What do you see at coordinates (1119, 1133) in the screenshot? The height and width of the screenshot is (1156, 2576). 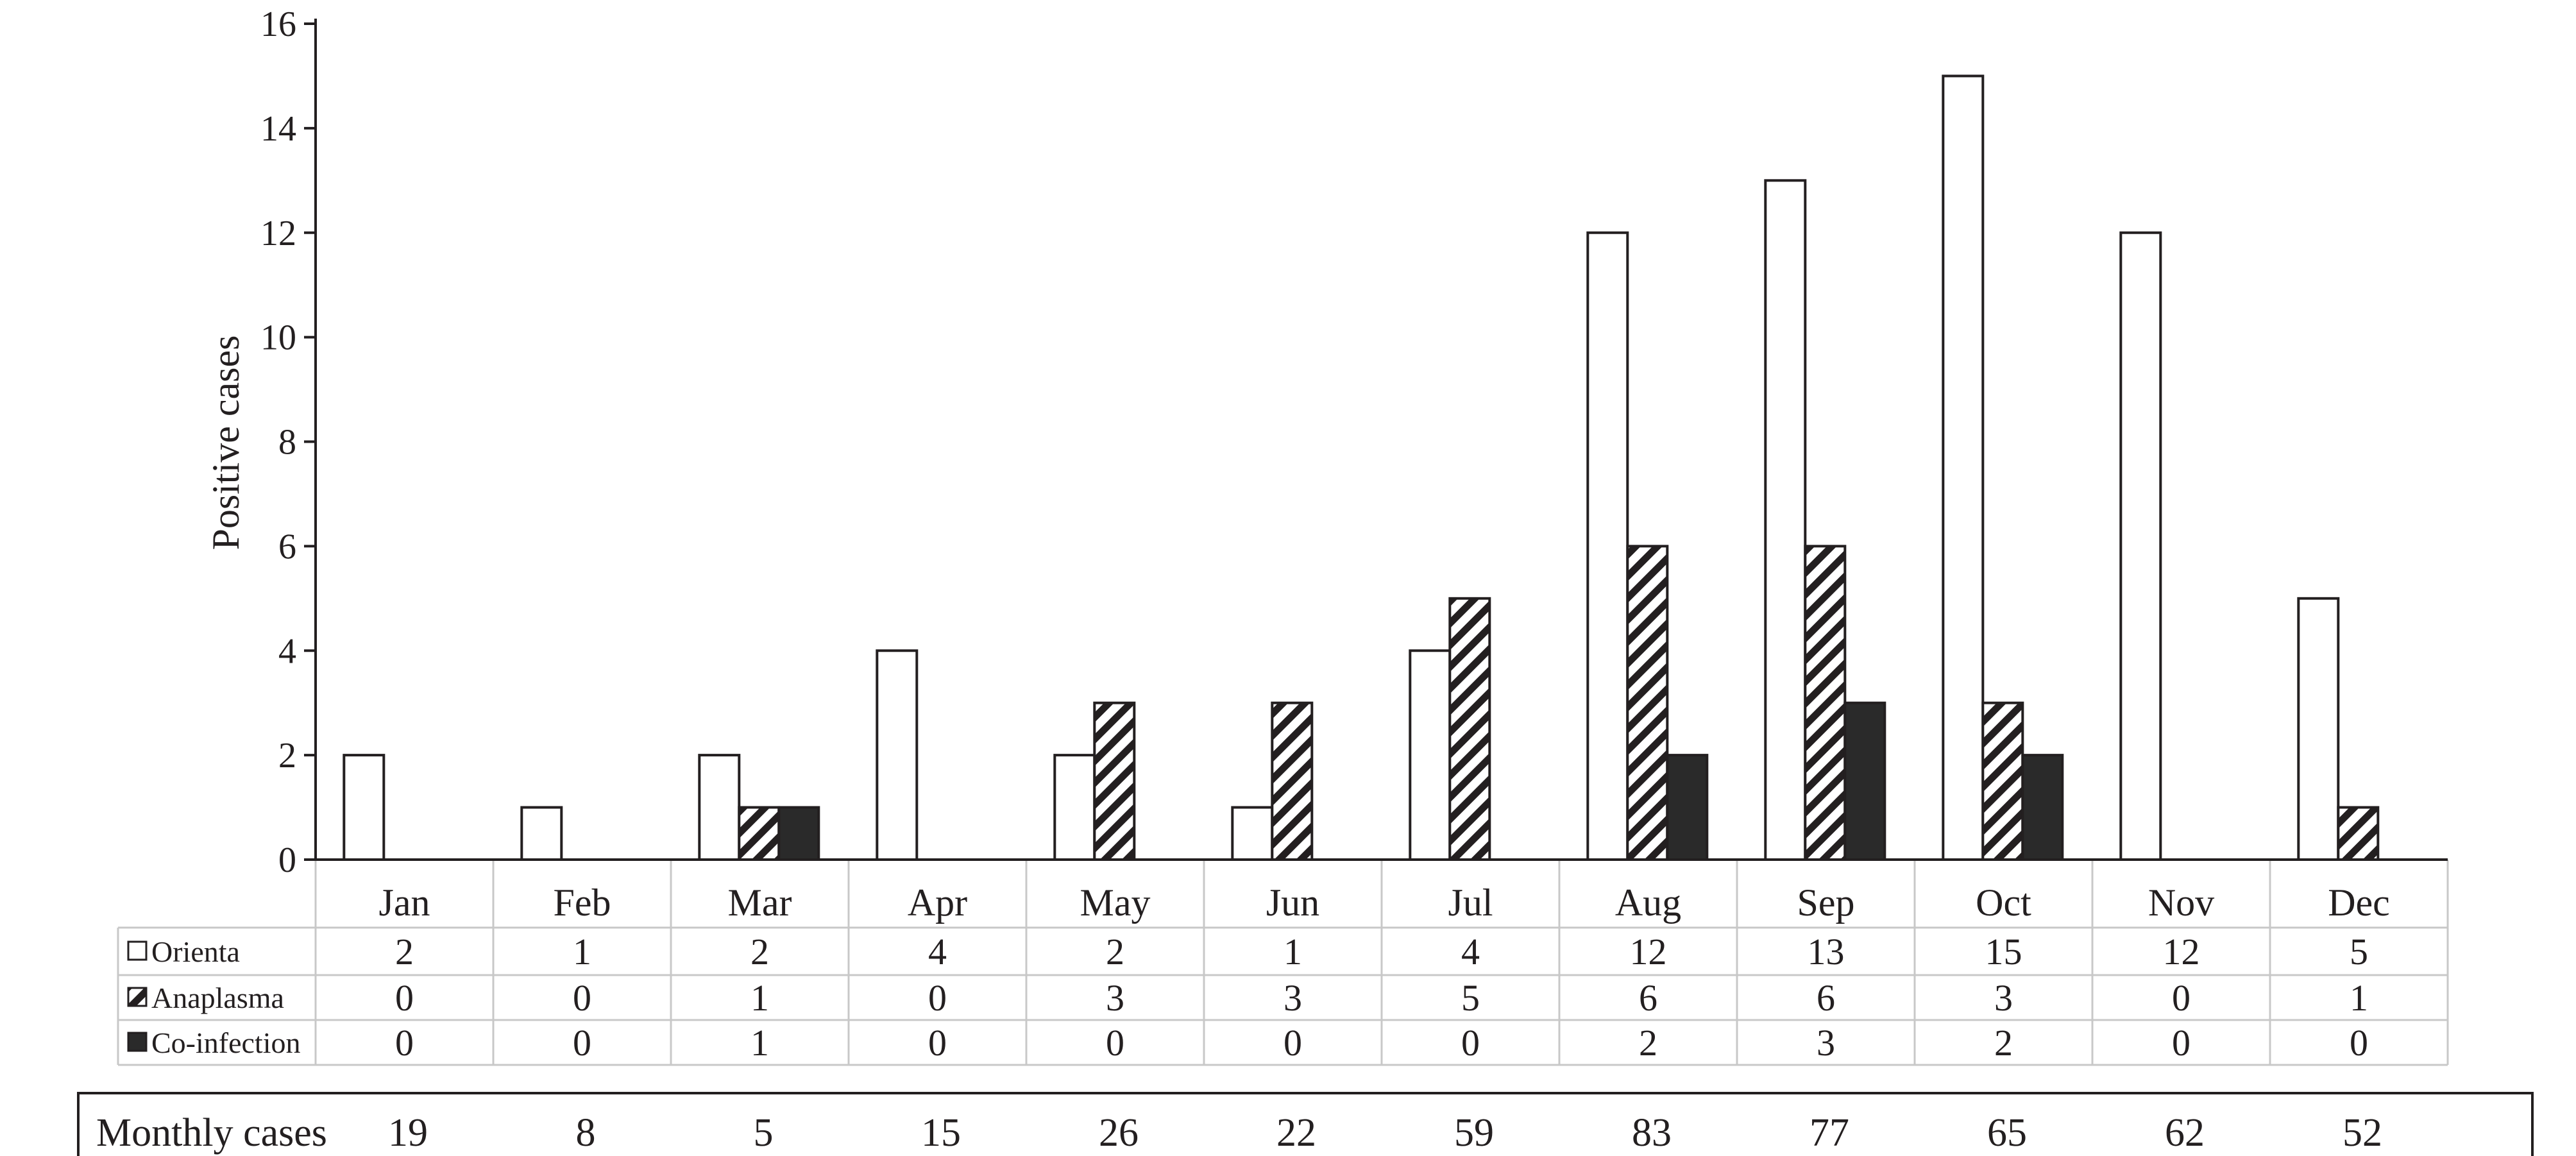 I see `monthly-cases-may: 26` at bounding box center [1119, 1133].